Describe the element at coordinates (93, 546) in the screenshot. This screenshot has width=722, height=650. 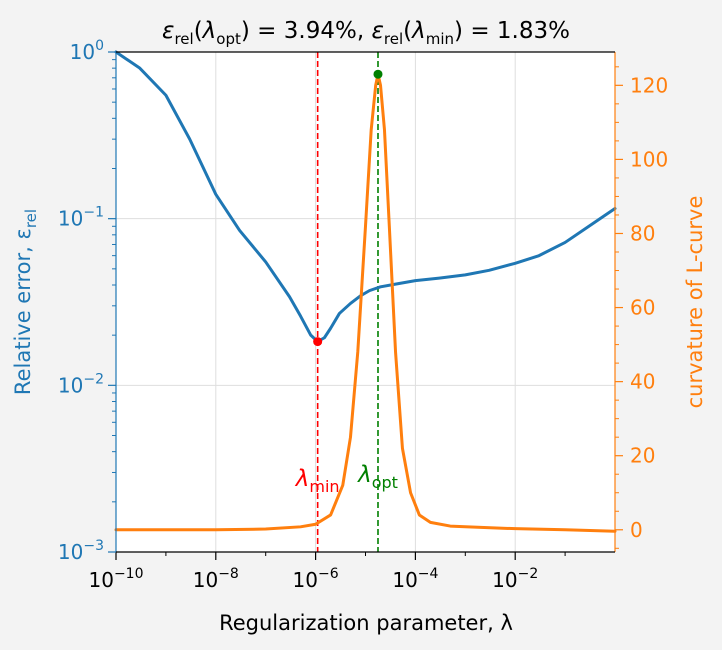
I see `left-tick-label-exp: −3` at that location.